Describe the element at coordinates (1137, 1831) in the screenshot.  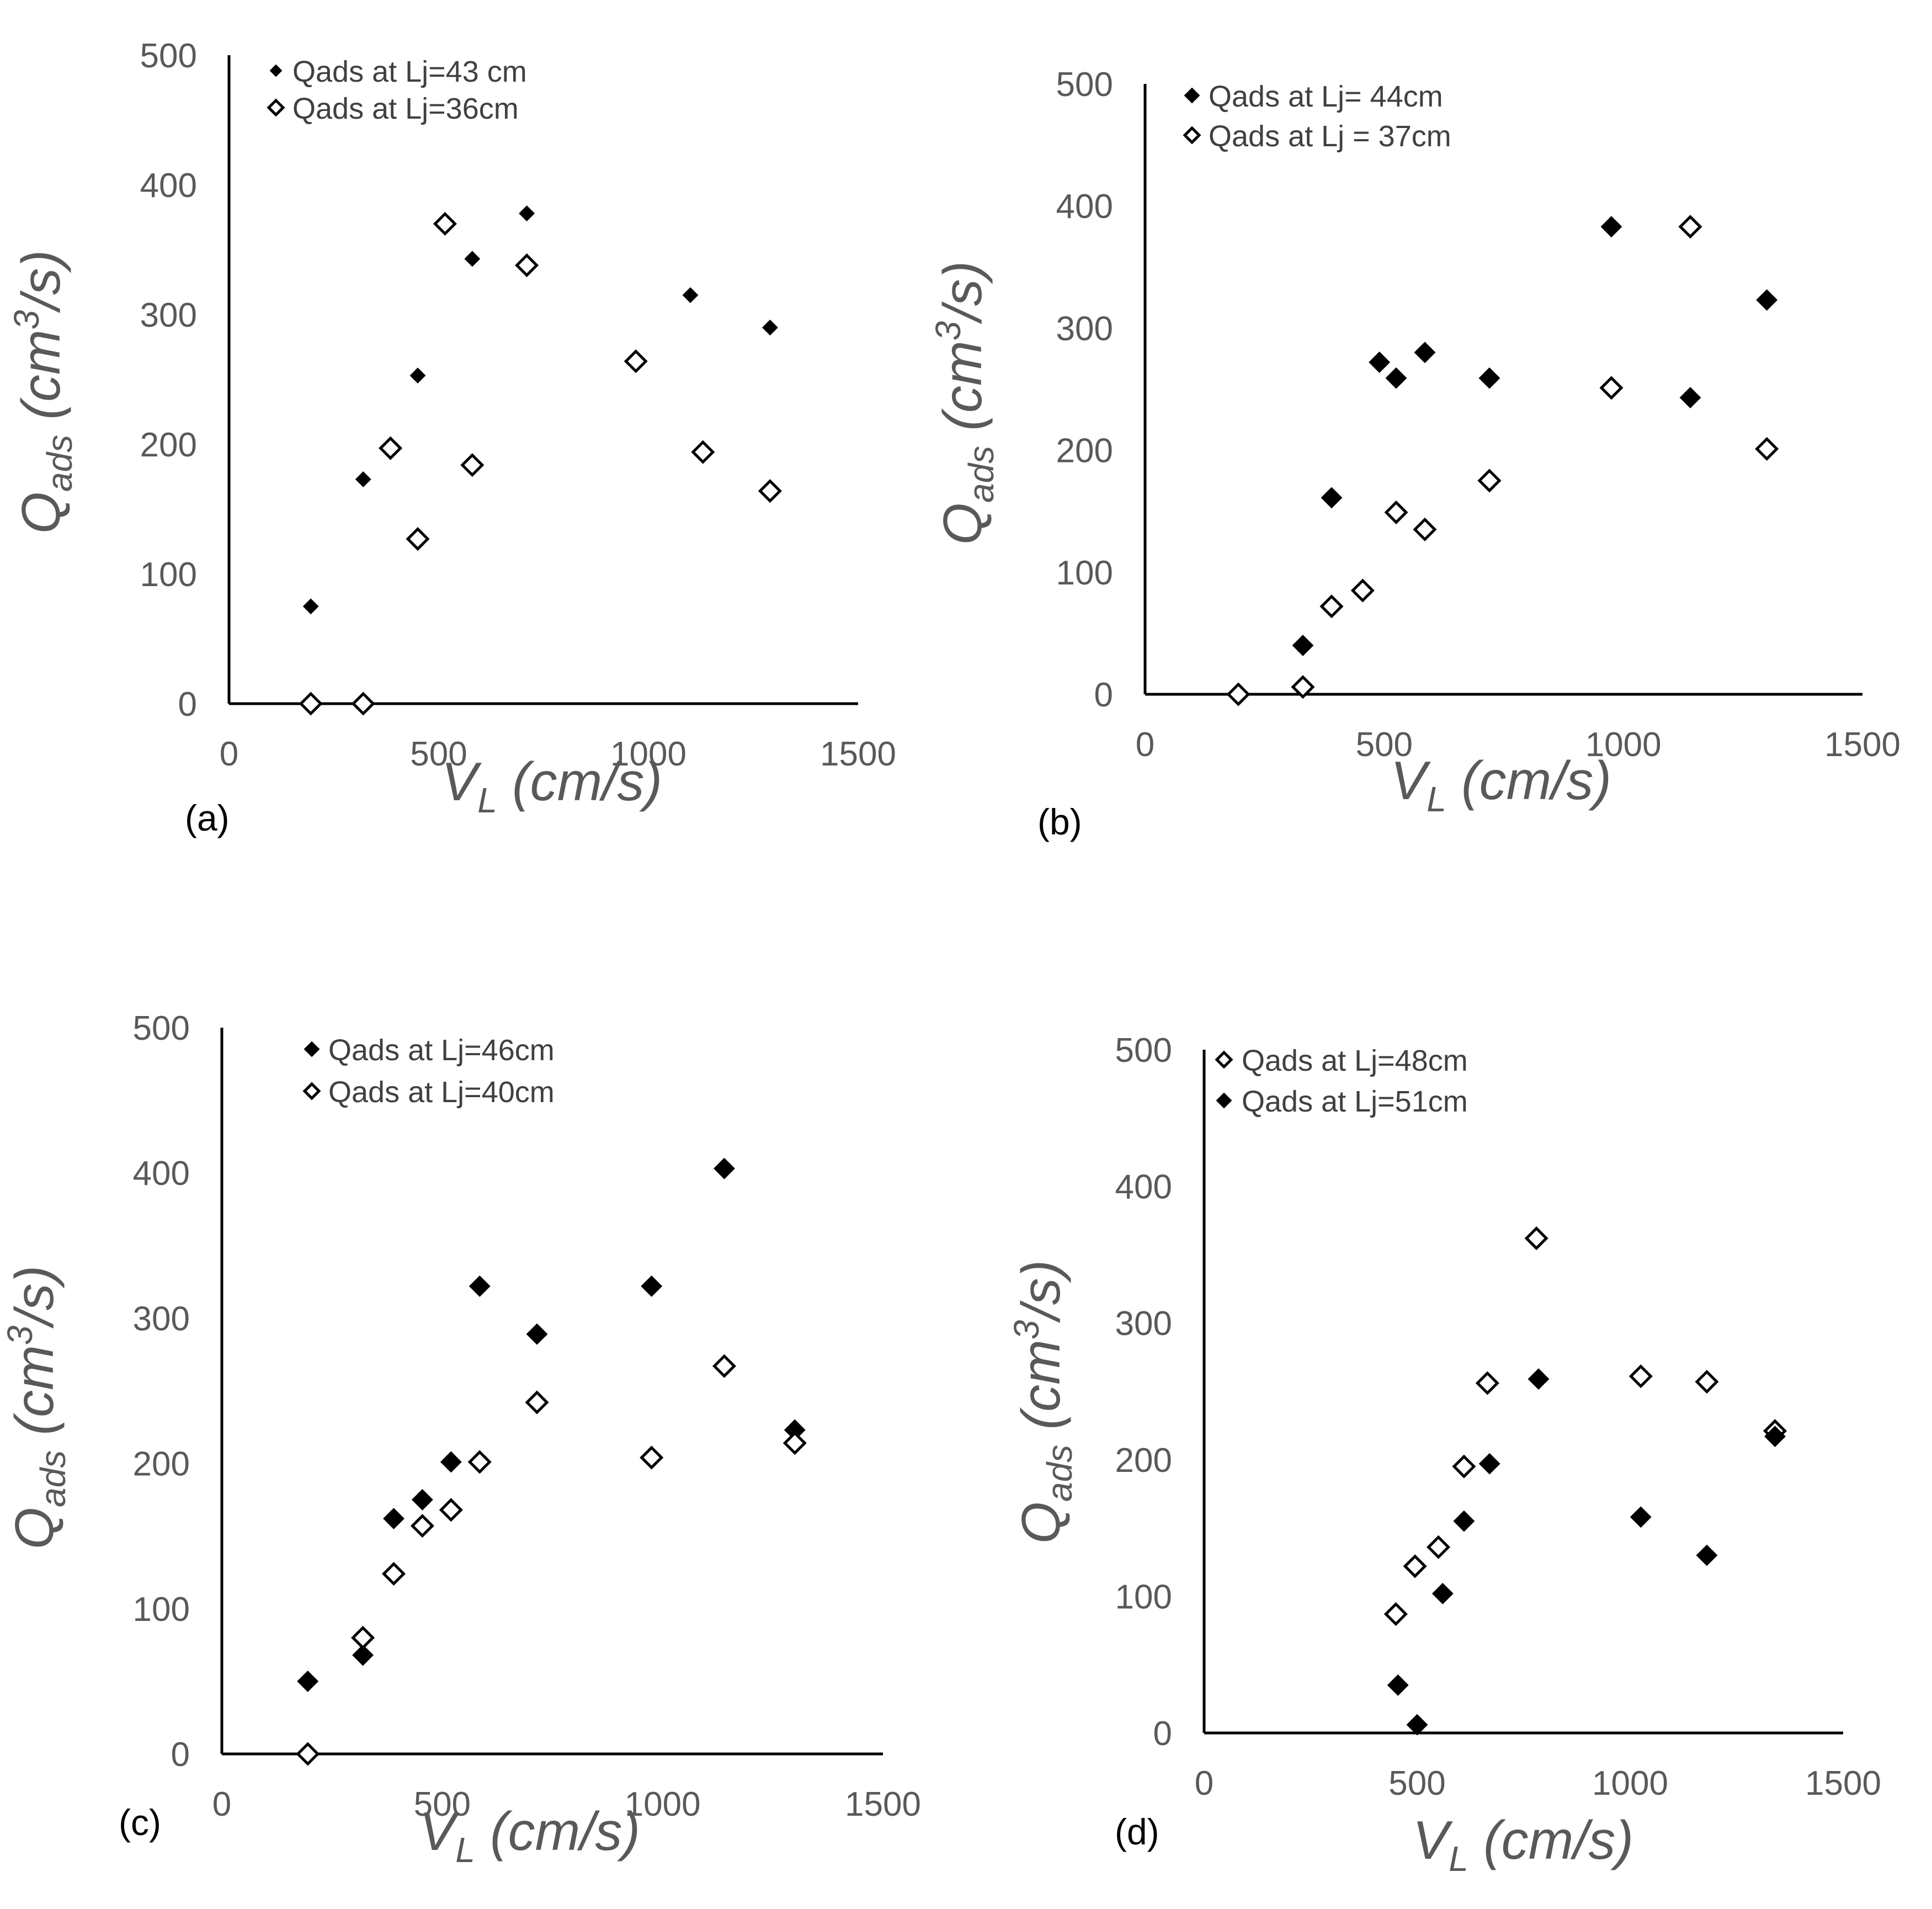
I see `panel-label: (d)` at that location.